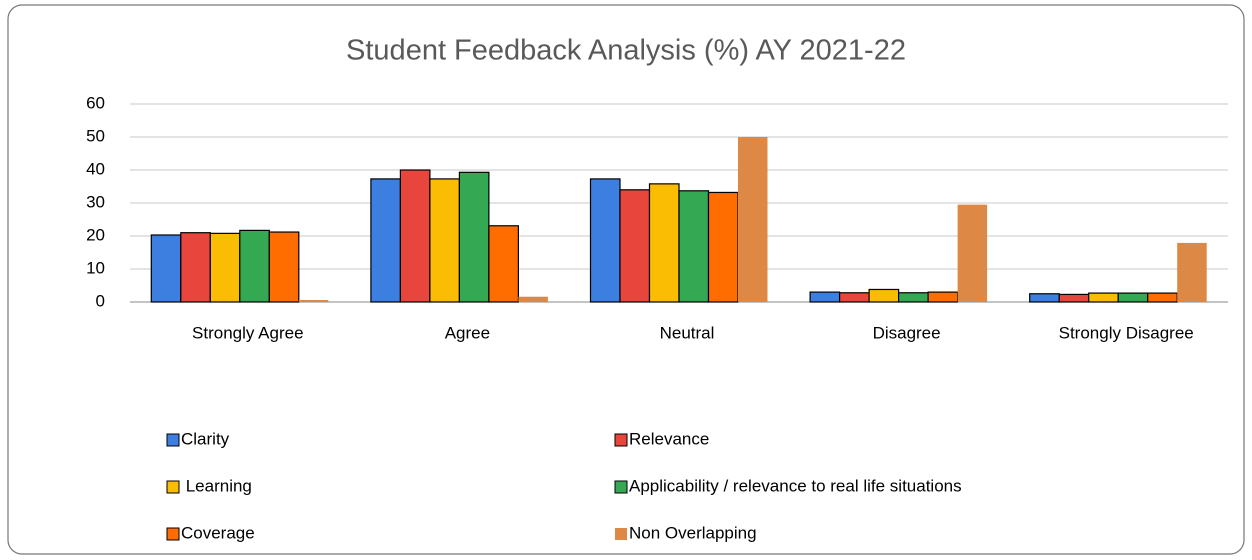  I want to click on legend-label: Relevance, so click(669, 438).